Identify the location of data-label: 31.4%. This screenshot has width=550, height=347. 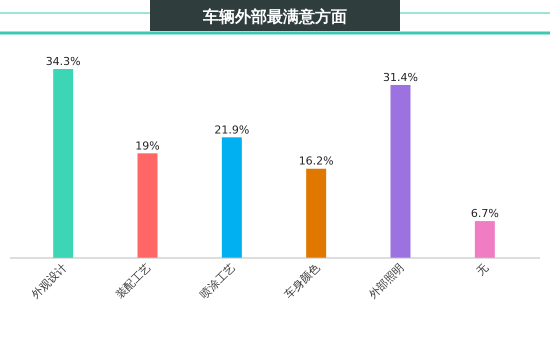
(400, 77).